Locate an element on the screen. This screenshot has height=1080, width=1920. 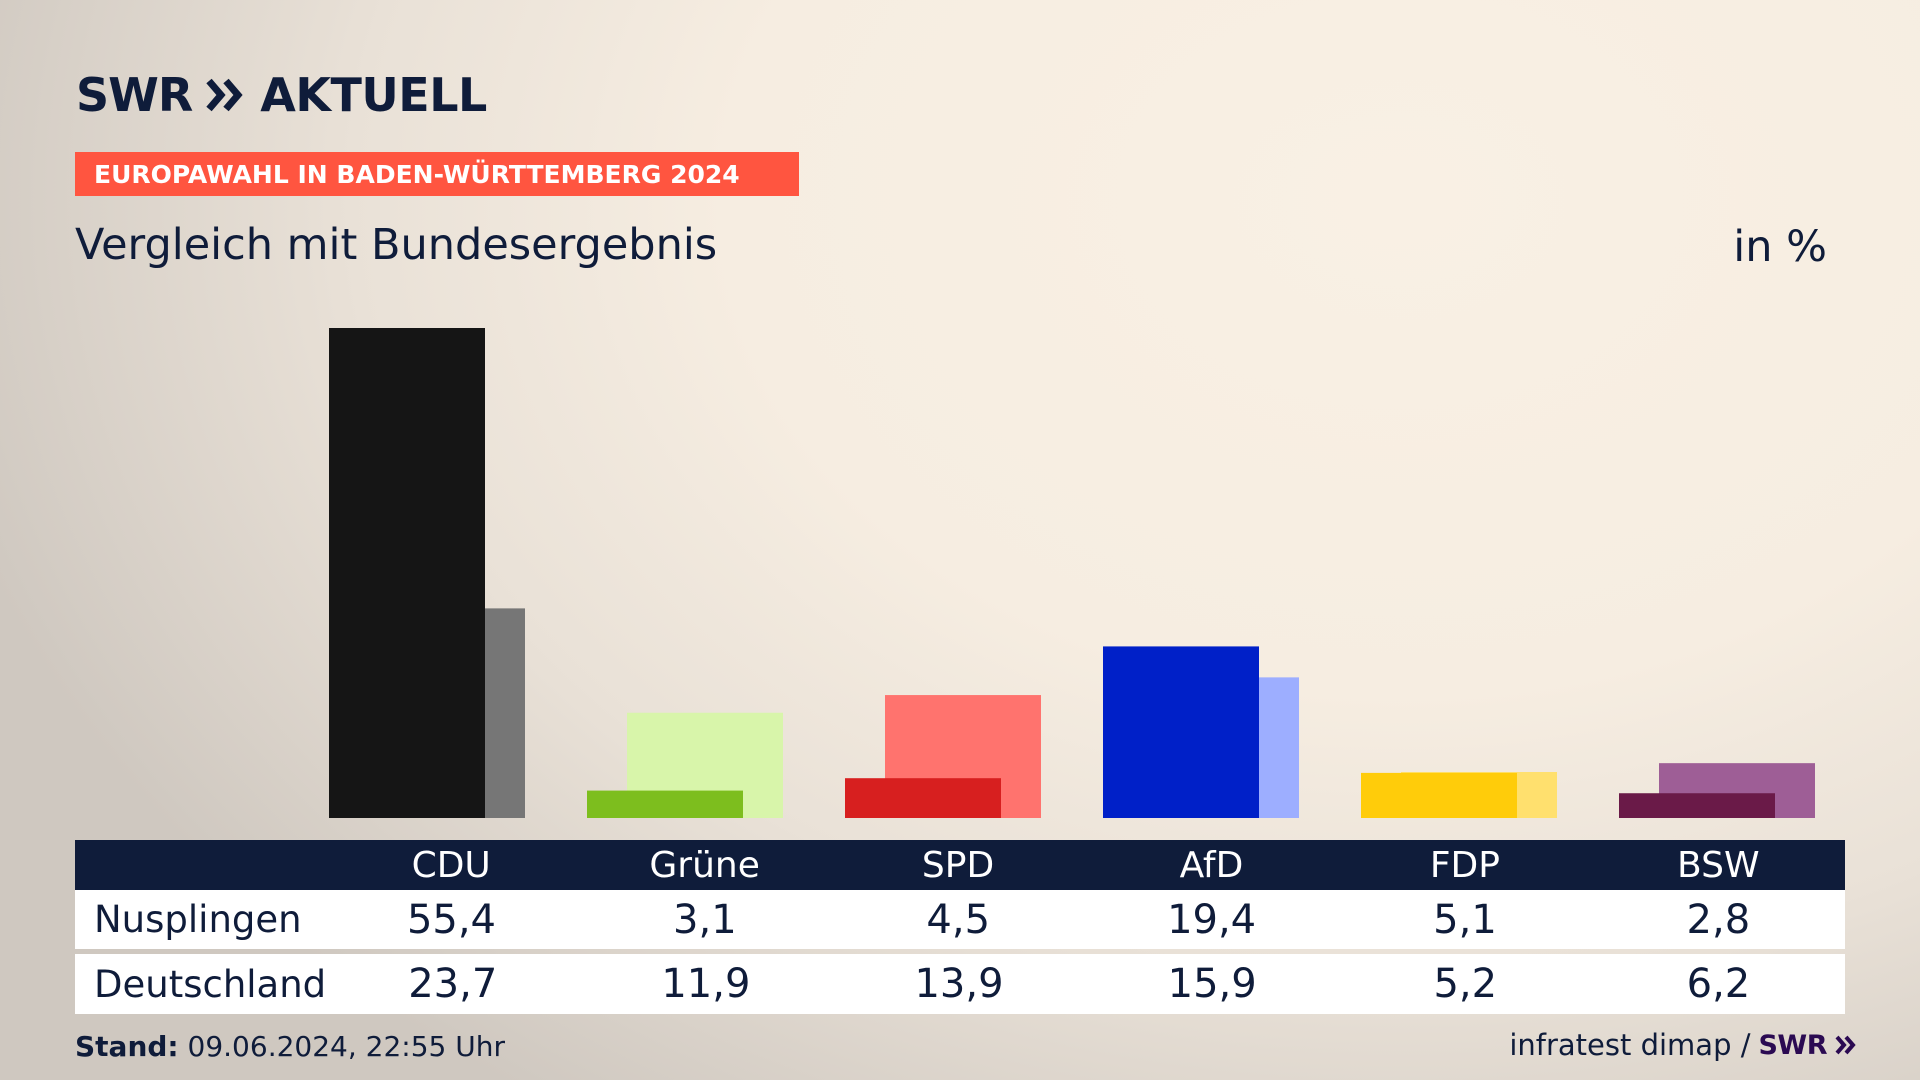
value-cell: 5,2 is located at coordinates (1465, 984).